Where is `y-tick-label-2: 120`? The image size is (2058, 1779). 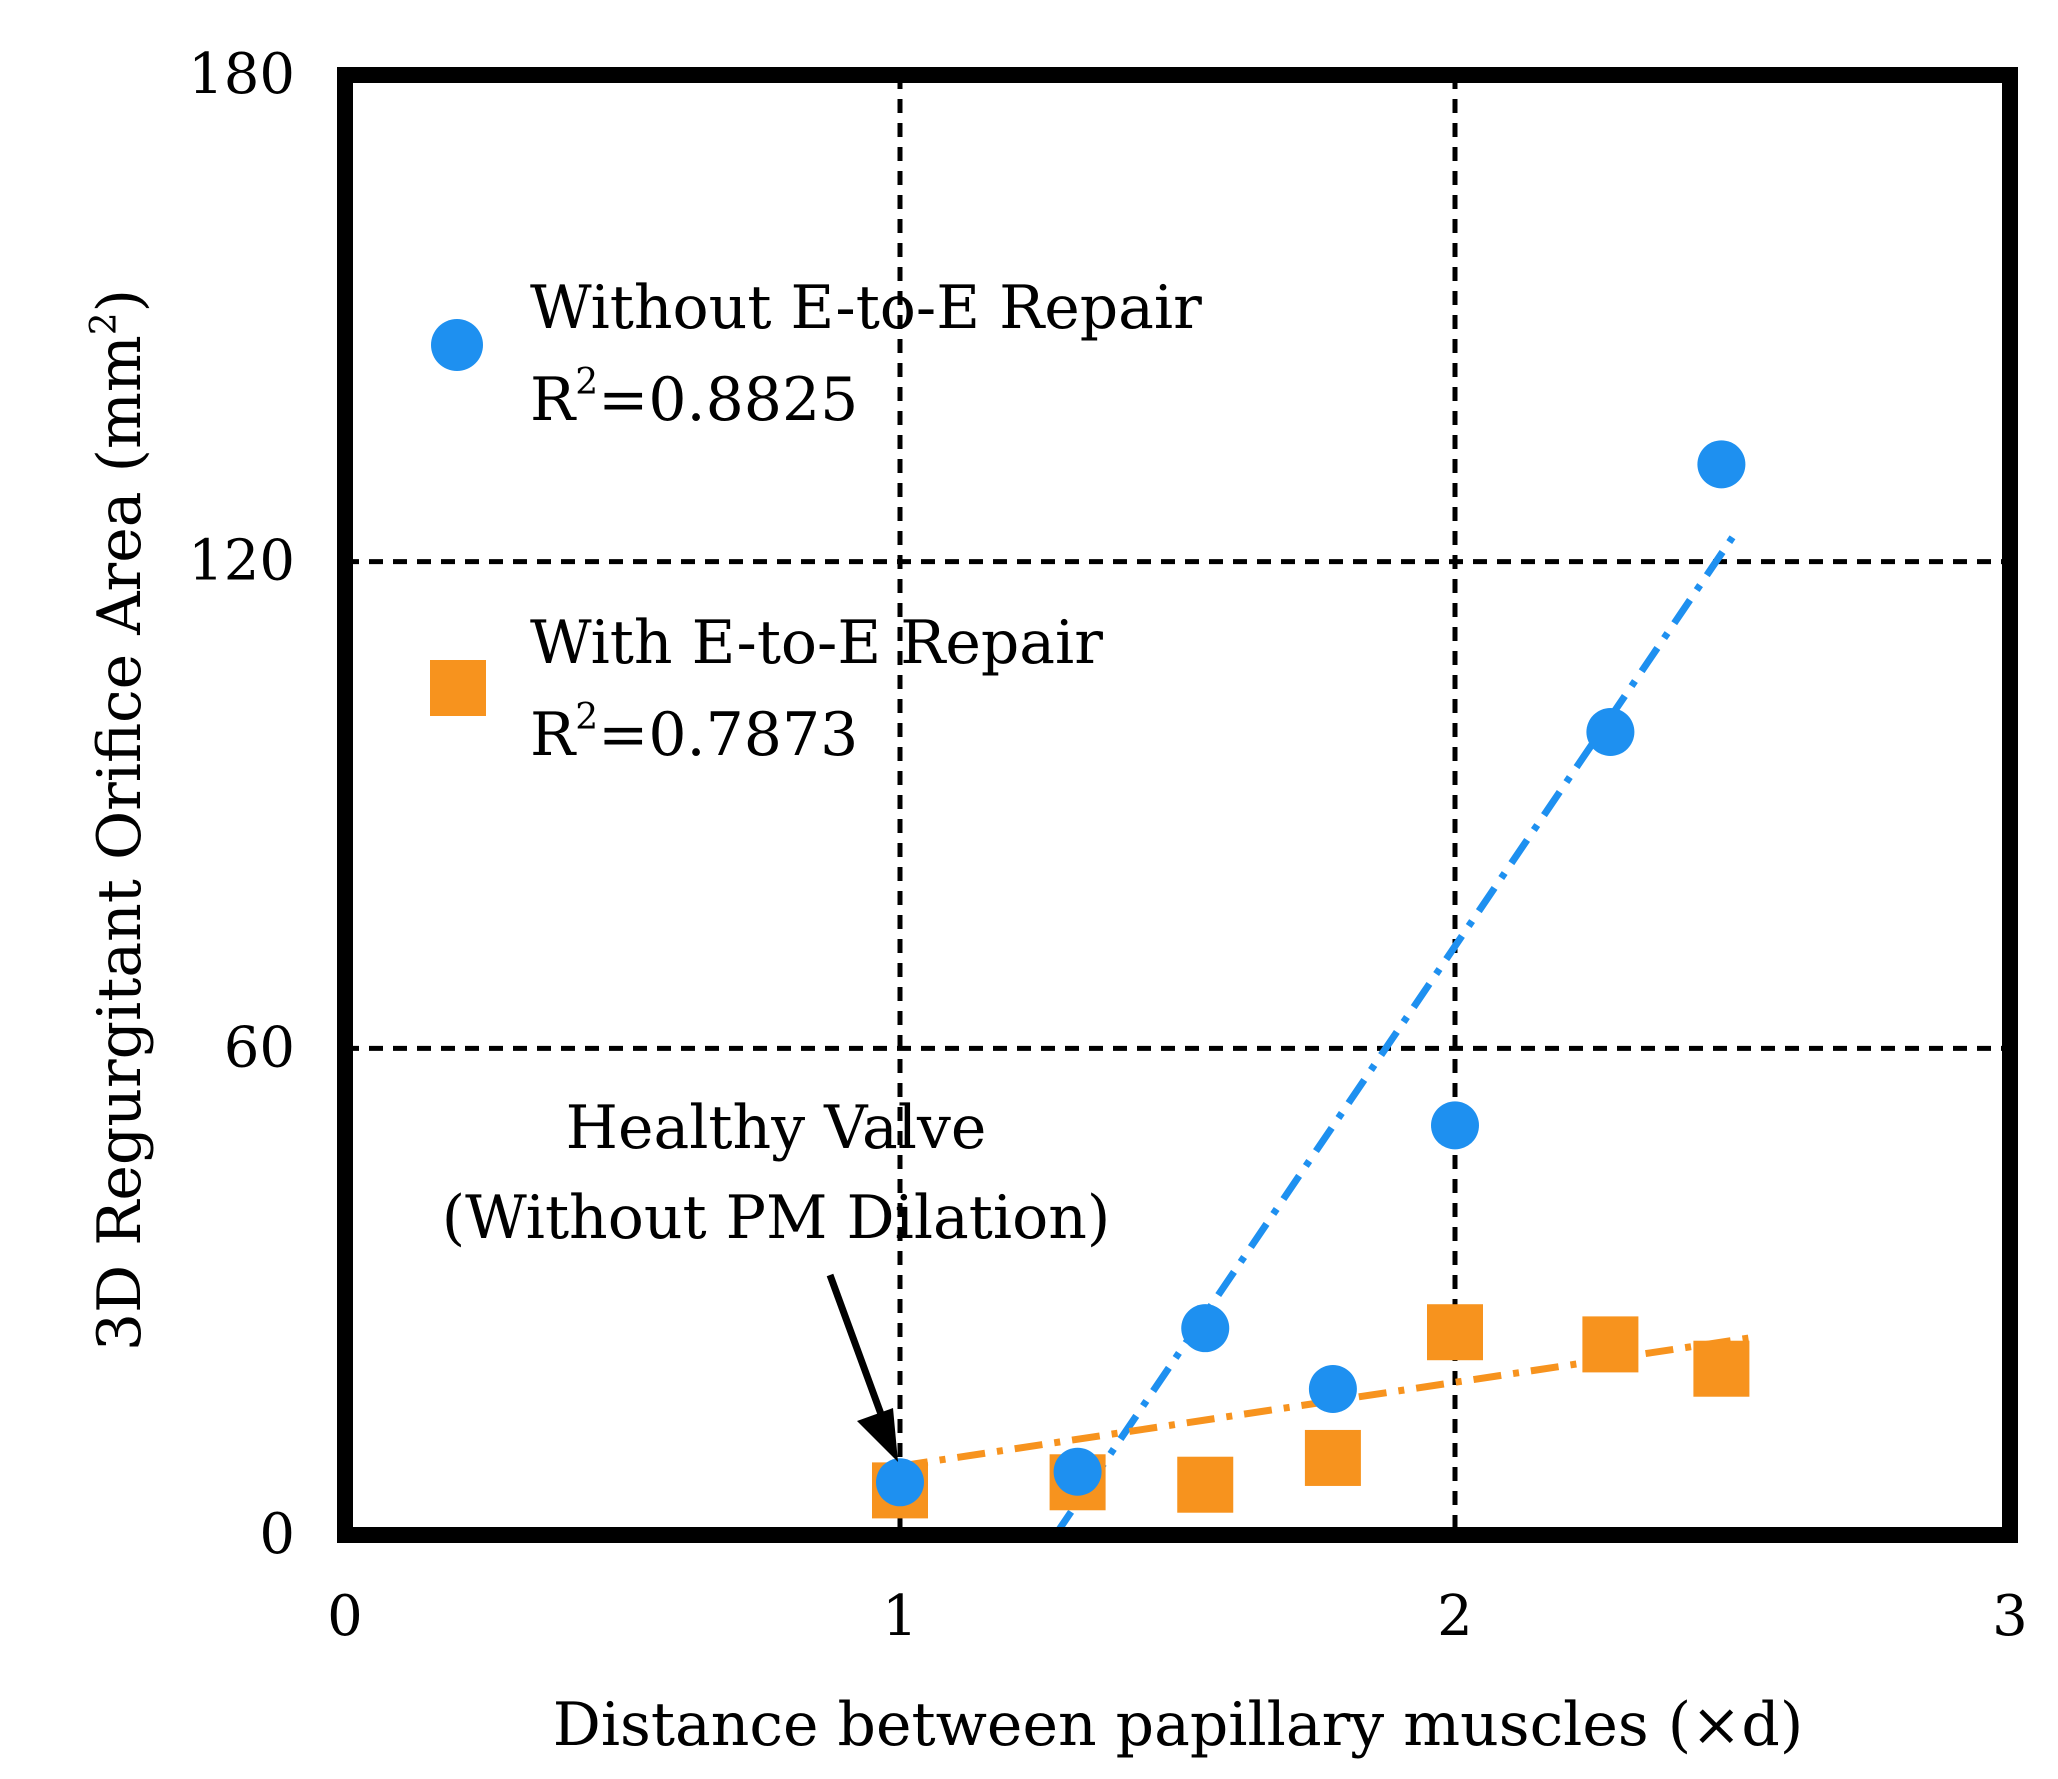 y-tick-label-2: 120 is located at coordinates (241, 561).